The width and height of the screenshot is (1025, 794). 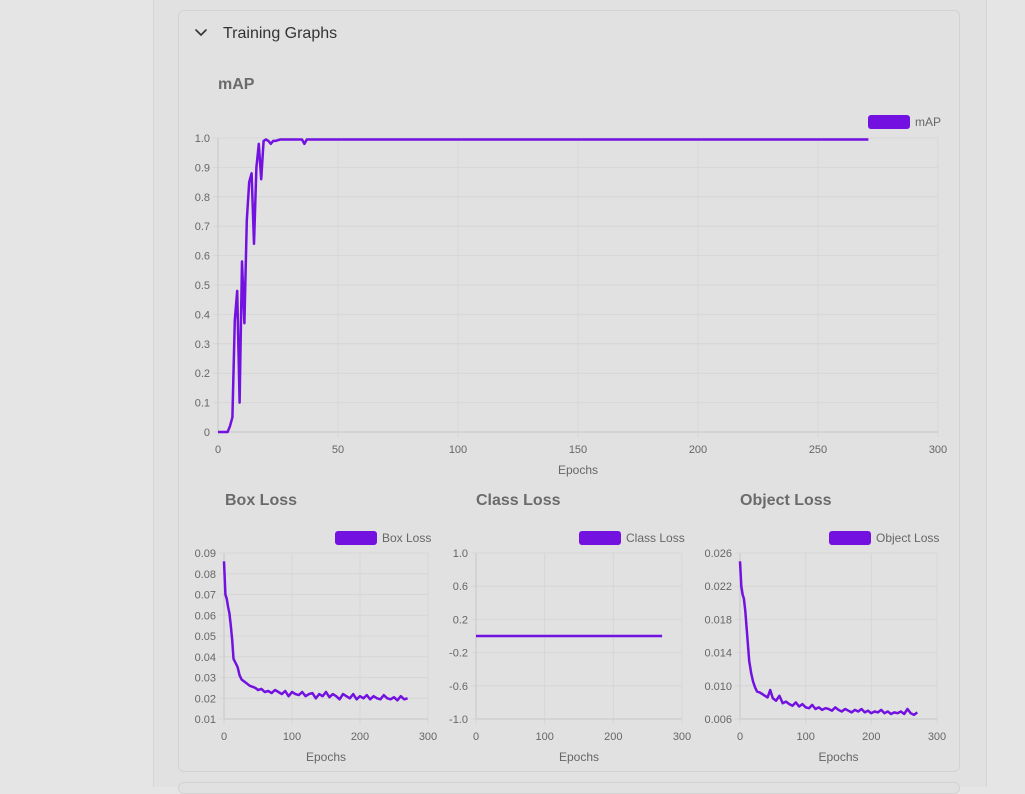 I want to click on map-x-tick-label: 50, so click(x=338, y=450).